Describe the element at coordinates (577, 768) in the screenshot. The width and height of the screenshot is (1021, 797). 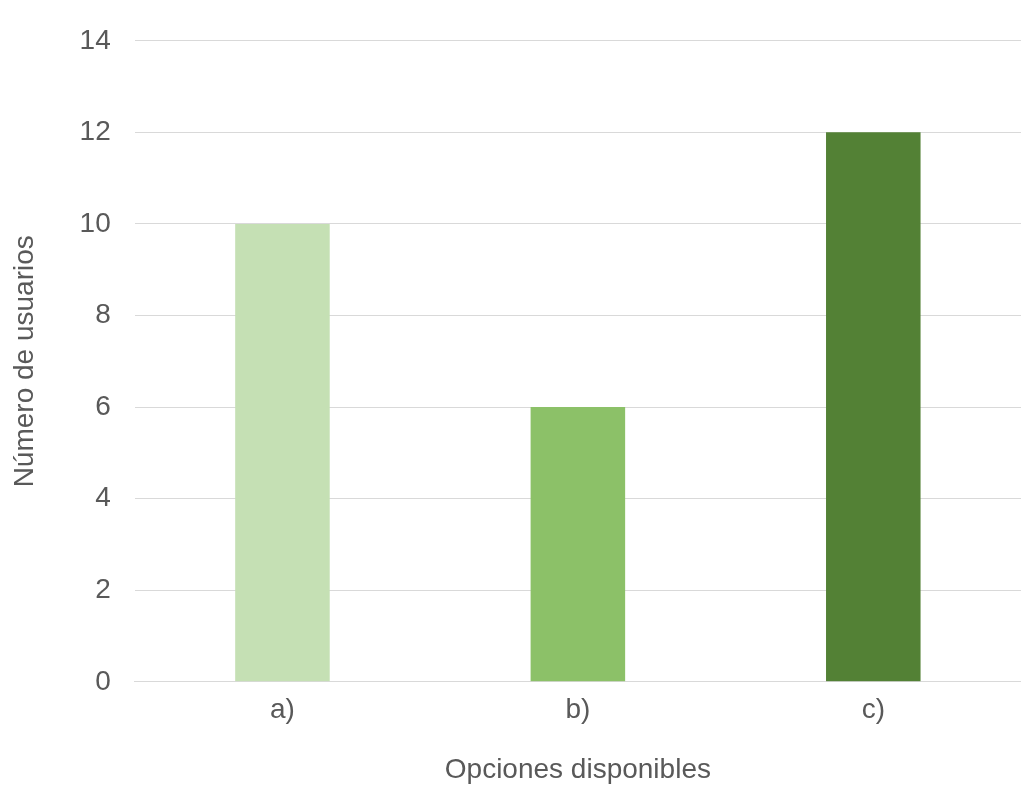
I see `x-axis-title: Opciones disponibles` at that location.